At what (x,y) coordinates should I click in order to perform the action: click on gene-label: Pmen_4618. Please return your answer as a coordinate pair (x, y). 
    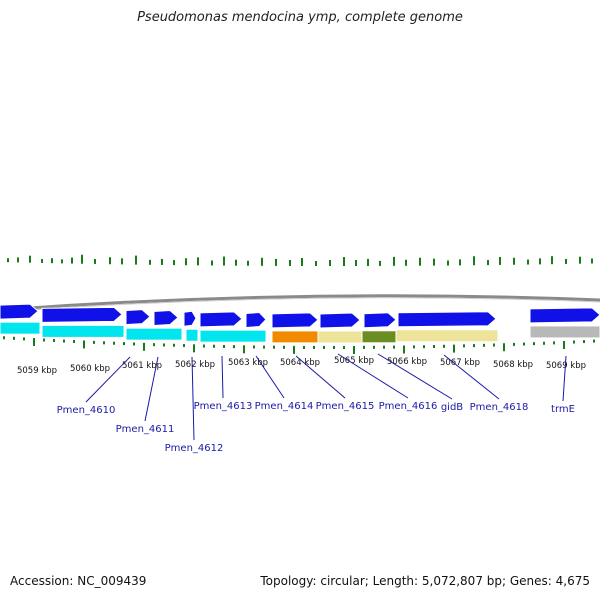
    Looking at the image, I should click on (499, 407).